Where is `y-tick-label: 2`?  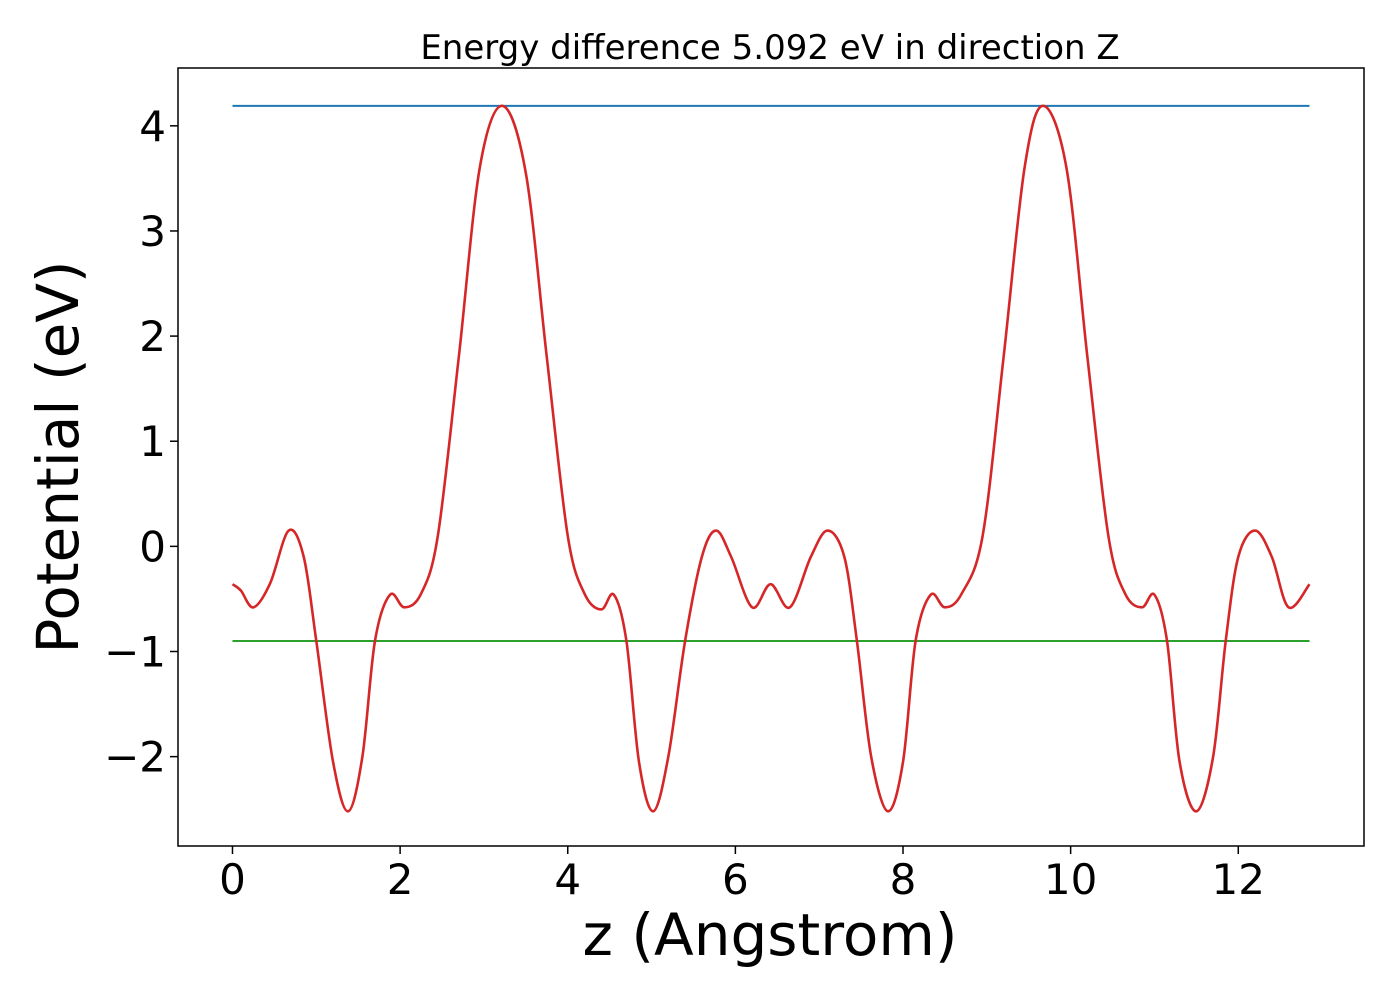 y-tick-label: 2 is located at coordinates (152, 336).